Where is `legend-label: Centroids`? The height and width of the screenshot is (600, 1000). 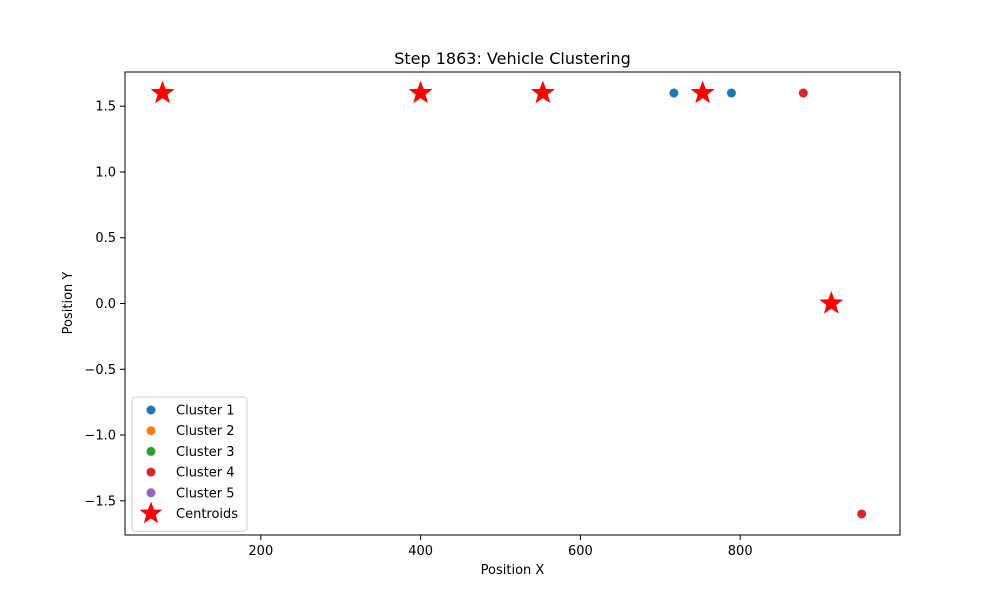 legend-label: Centroids is located at coordinates (207, 514).